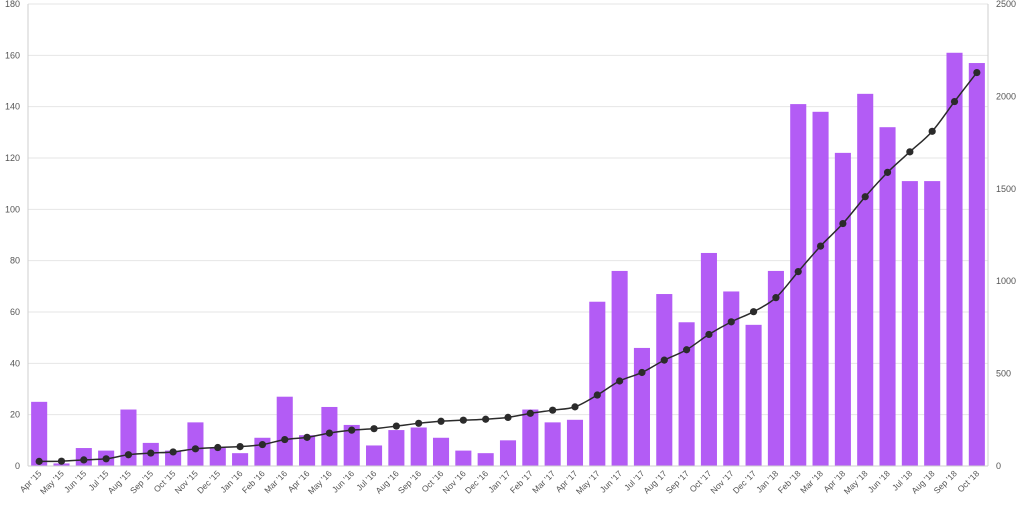 This screenshot has height=512, width=1024. Describe the element at coordinates (1006, 96) in the screenshot. I see `right-y-tick-label: 2000` at that location.